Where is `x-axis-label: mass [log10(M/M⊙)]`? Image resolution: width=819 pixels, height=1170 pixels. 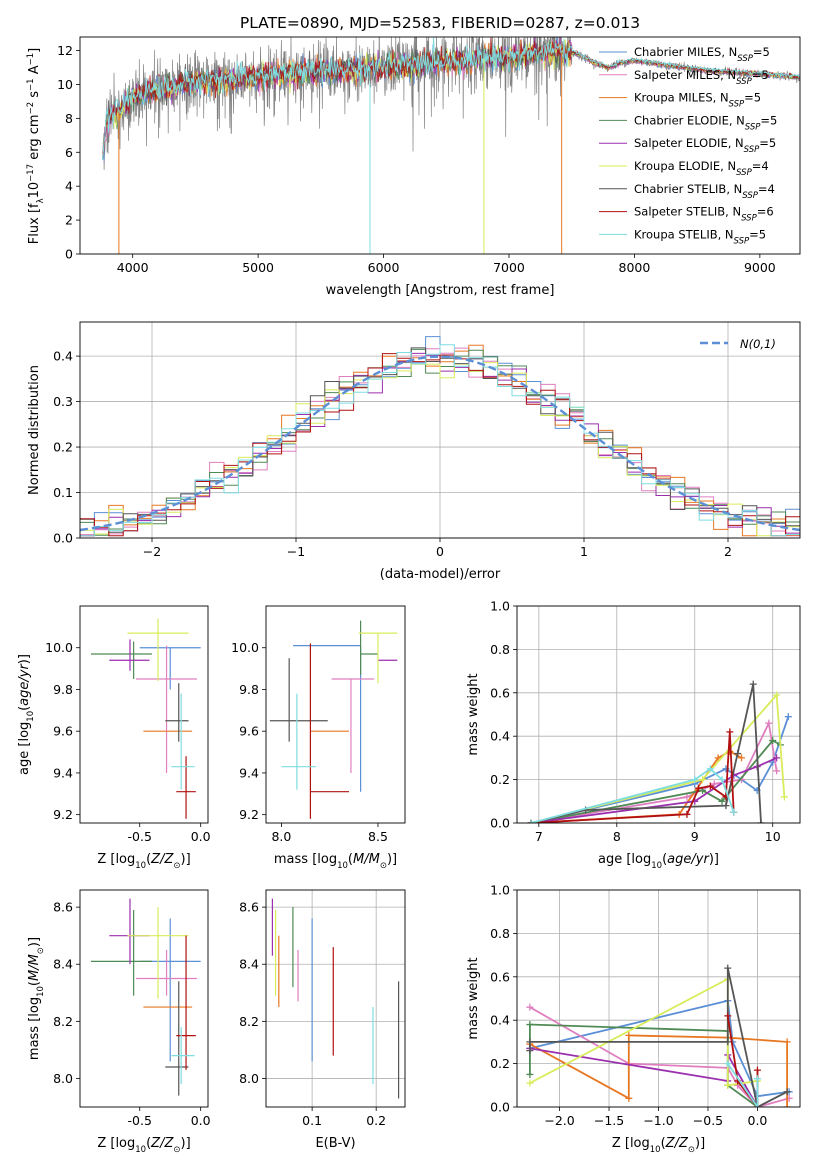
x-axis-label: mass [log10(M/M⊙)] is located at coordinates (335, 861).